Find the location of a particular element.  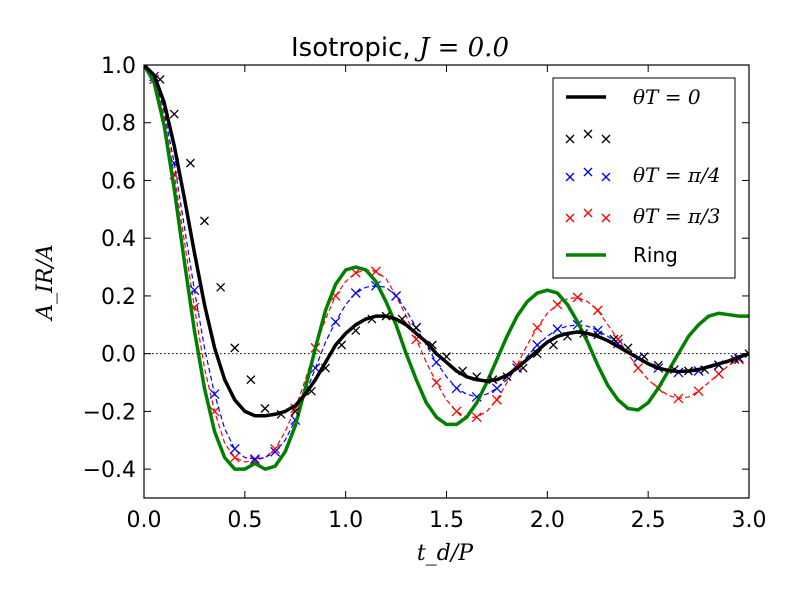

legend-black-x-2-stroke-b is located at coordinates (606, 139).